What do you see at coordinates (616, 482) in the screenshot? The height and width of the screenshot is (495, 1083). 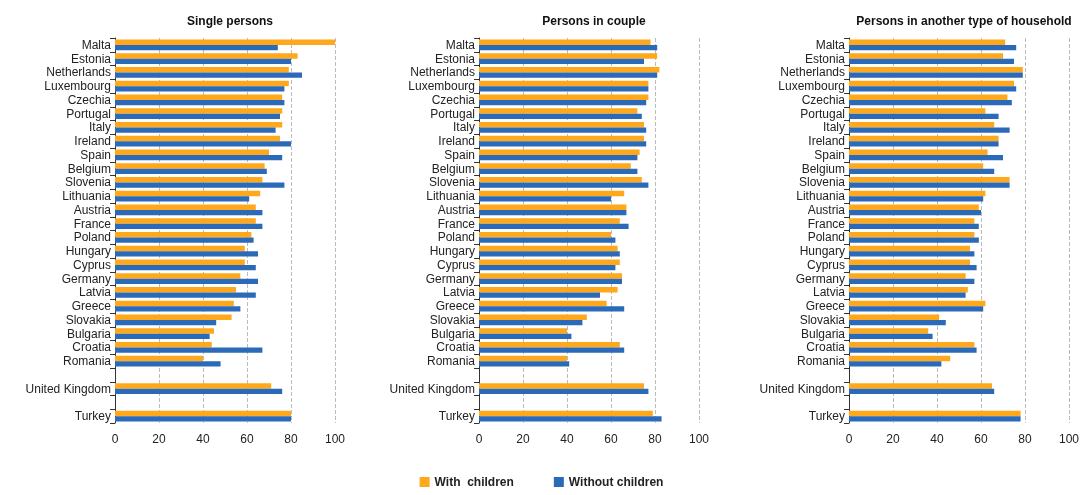 I see `legend-label: Without children` at bounding box center [616, 482].